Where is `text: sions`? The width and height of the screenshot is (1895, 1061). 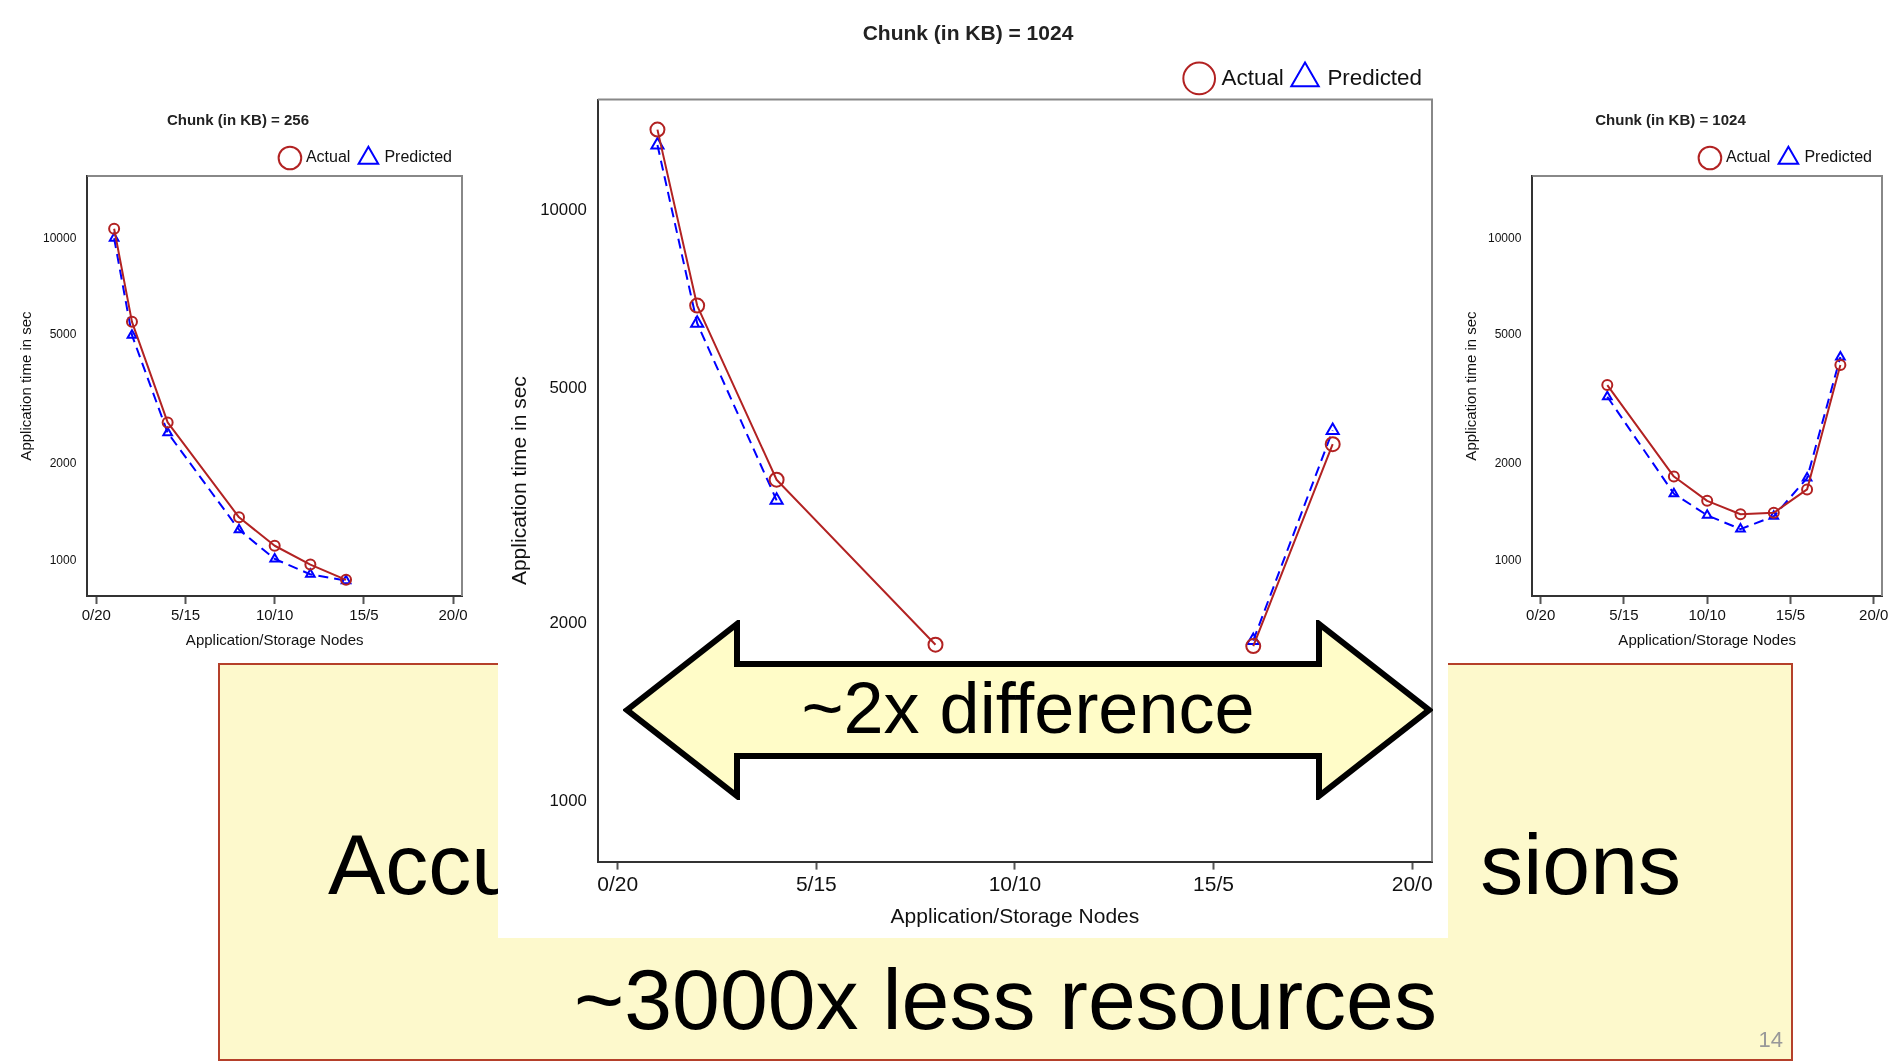 text: sions is located at coordinates (1580, 864).